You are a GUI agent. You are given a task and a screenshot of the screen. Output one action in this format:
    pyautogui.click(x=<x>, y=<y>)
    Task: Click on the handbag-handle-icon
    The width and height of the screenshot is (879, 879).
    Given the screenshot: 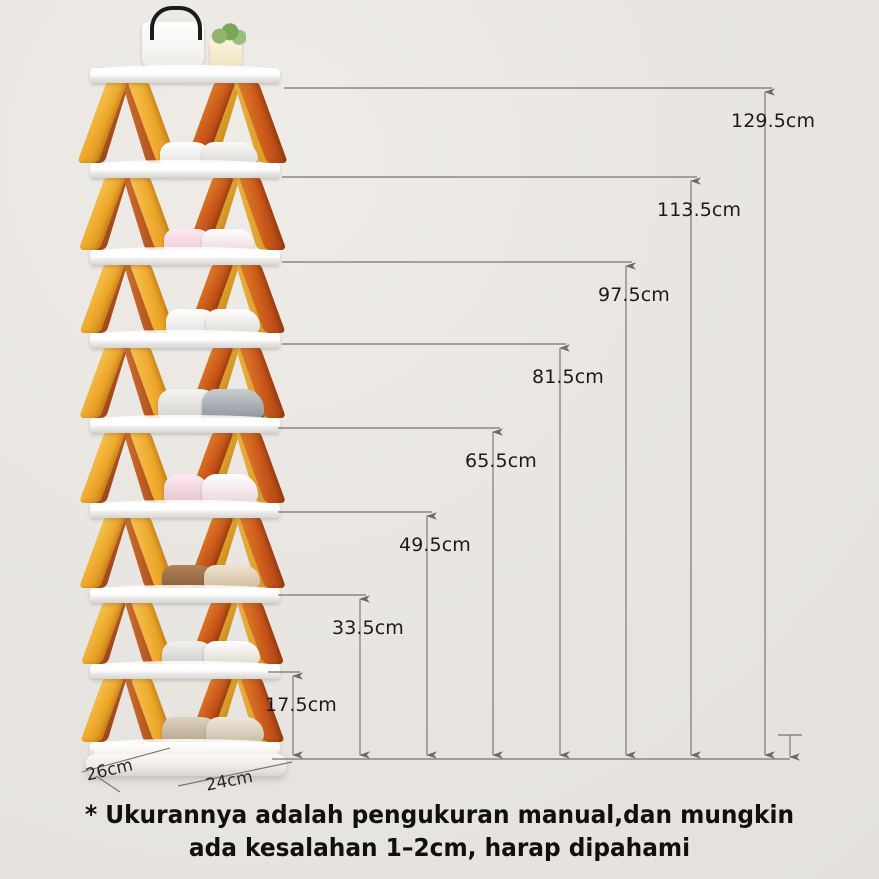 What is the action you would take?
    pyautogui.click(x=176, y=23)
    